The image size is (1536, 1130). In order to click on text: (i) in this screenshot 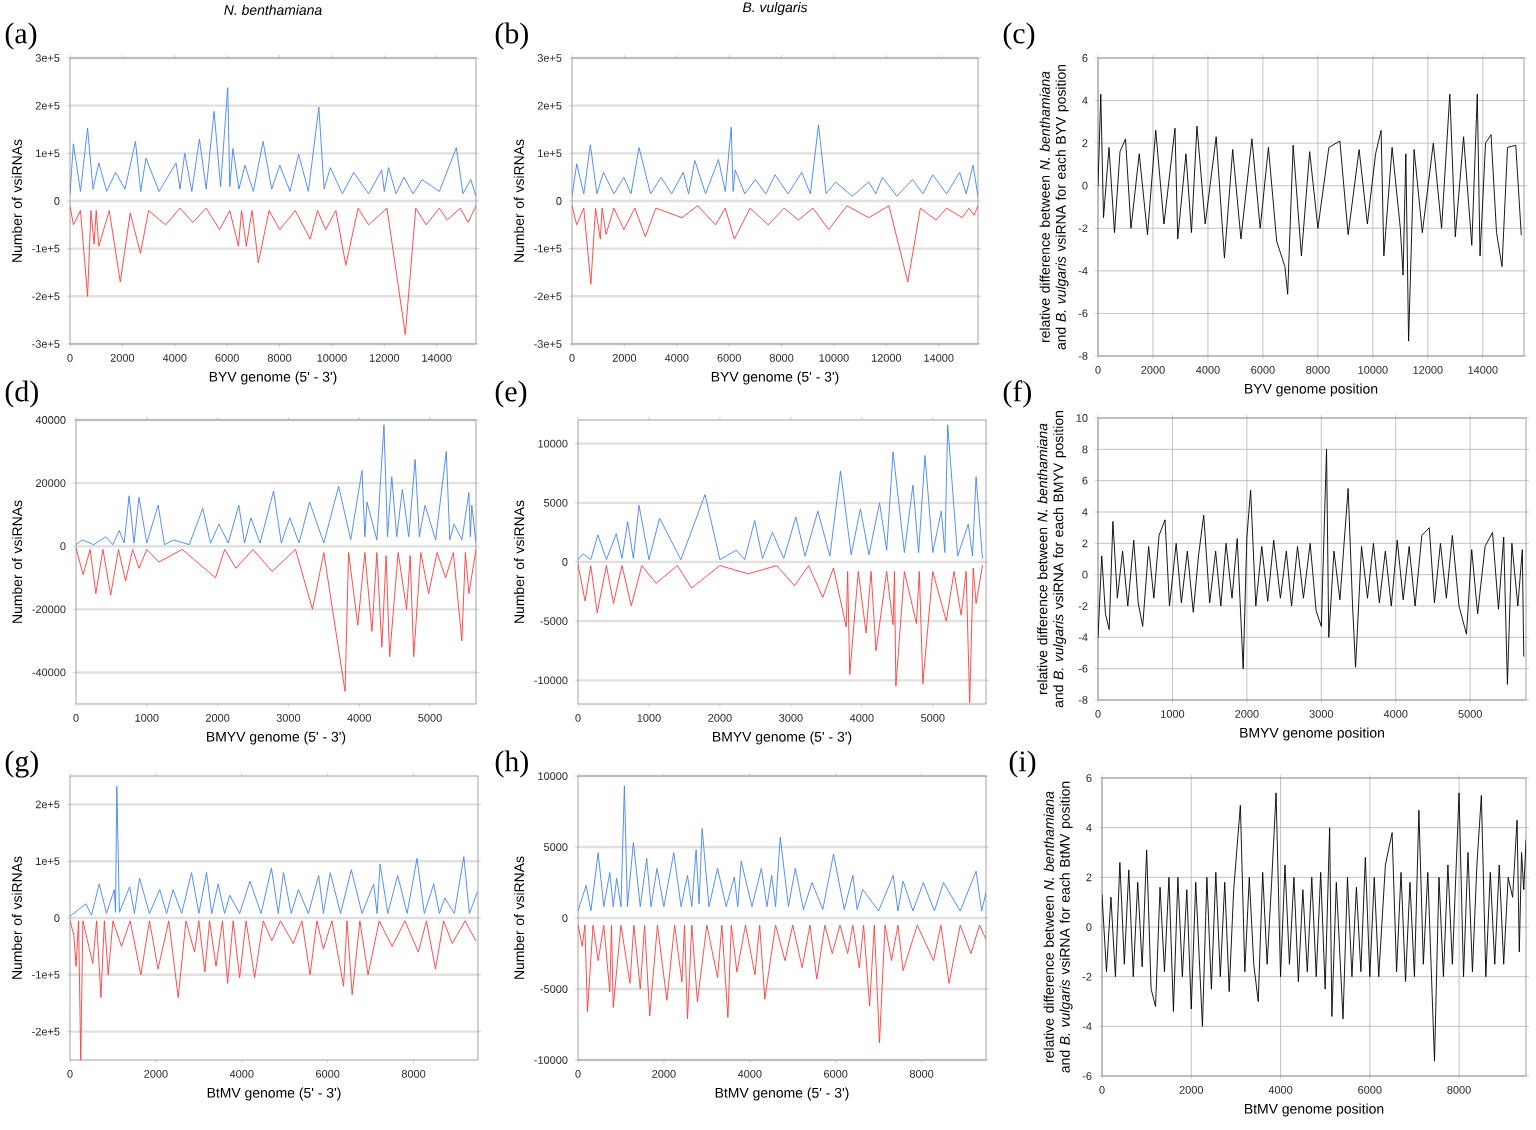, I will do `click(1022, 764)`.